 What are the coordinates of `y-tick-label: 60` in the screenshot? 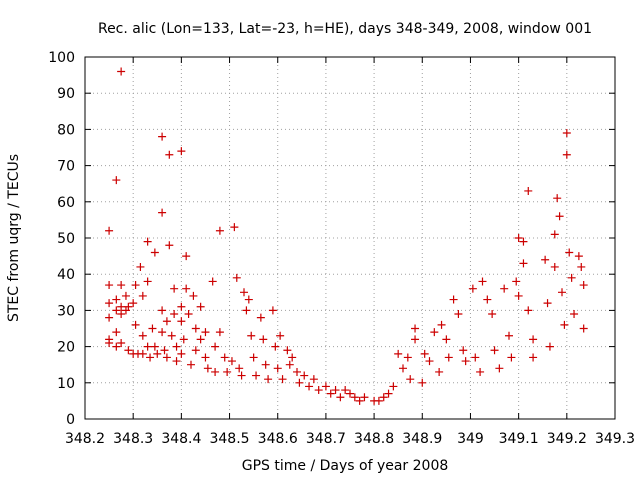 It's located at (66, 203).